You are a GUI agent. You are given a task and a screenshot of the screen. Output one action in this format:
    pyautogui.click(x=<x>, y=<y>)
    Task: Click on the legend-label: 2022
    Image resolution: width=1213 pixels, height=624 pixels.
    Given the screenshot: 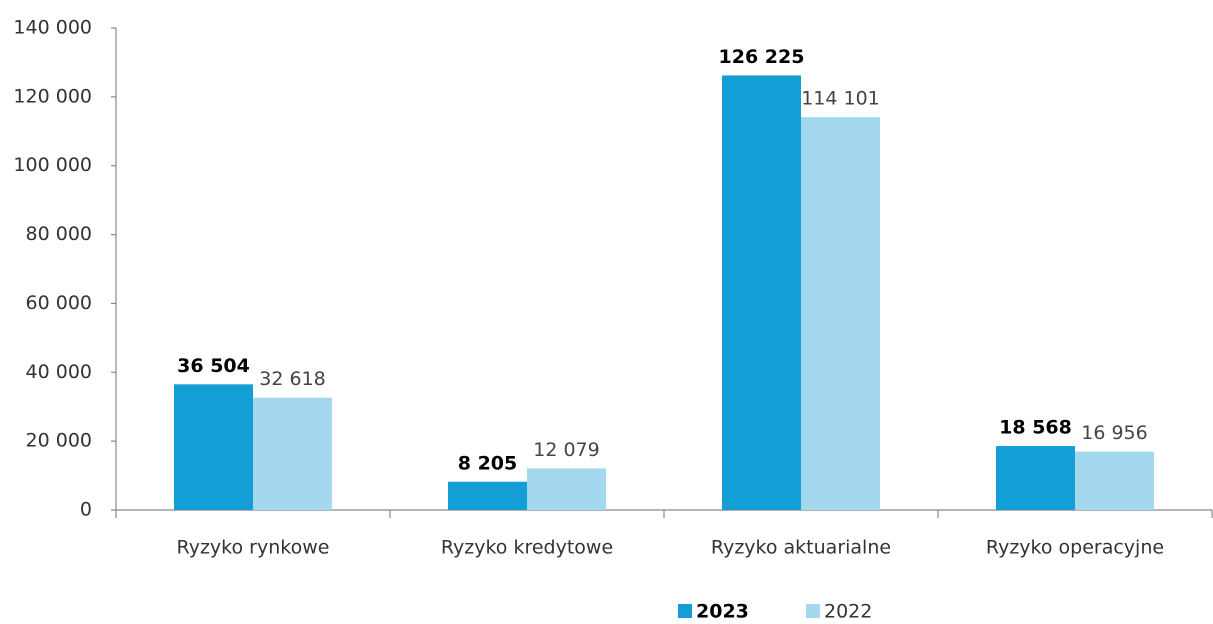 What is the action you would take?
    pyautogui.click(x=848, y=612)
    